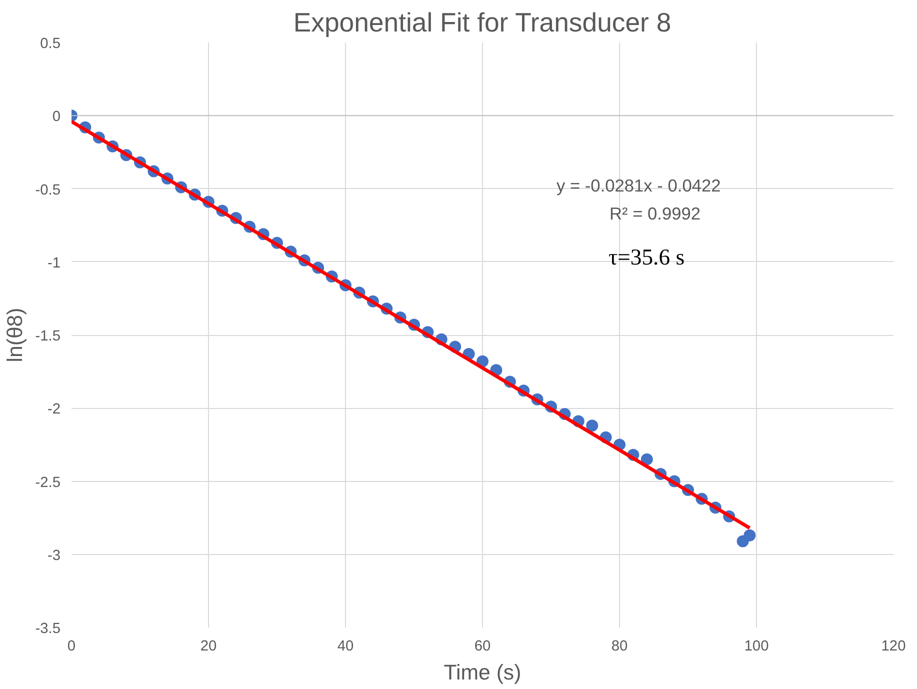  I want to click on annotation: R² = 0.9992, so click(655, 214).